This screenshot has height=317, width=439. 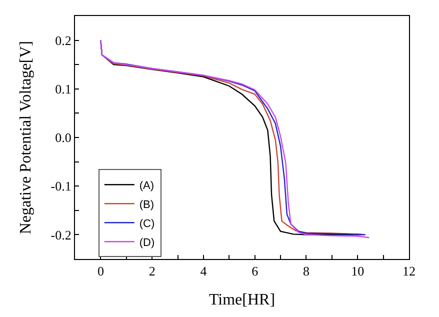 What do you see at coordinates (306, 271) in the screenshot?
I see `x-tick-label: 8` at bounding box center [306, 271].